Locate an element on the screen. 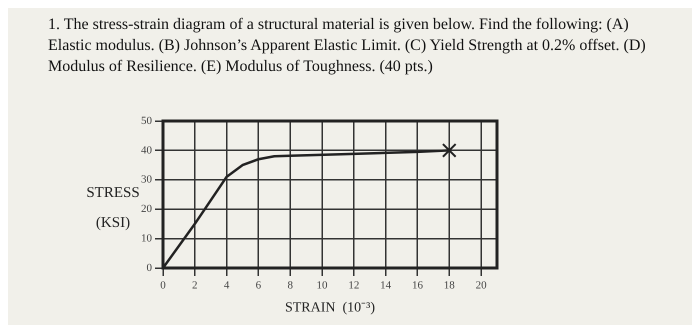 Image resolution: width=700 pixels, height=333 pixels. x-tick-label: 20 is located at coordinates (482, 285).